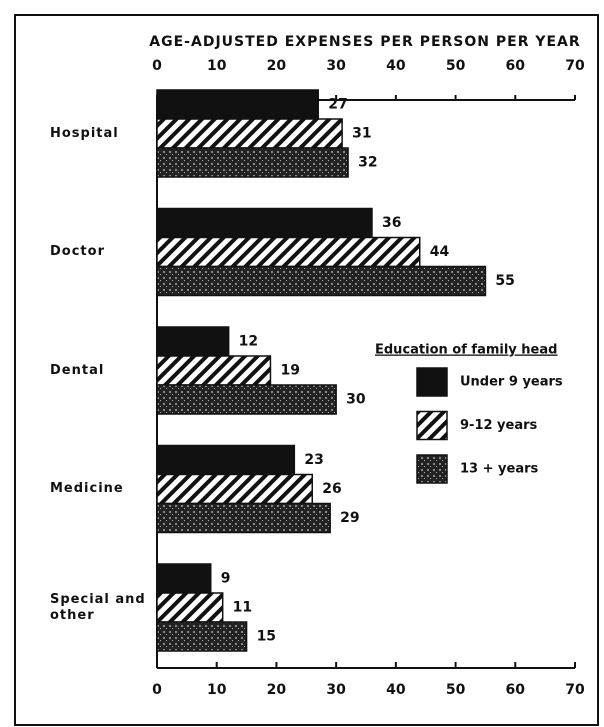 Image resolution: width=604 pixels, height=727 pixels. What do you see at coordinates (361, 134) in the screenshot?
I see `value-label: 31` at bounding box center [361, 134].